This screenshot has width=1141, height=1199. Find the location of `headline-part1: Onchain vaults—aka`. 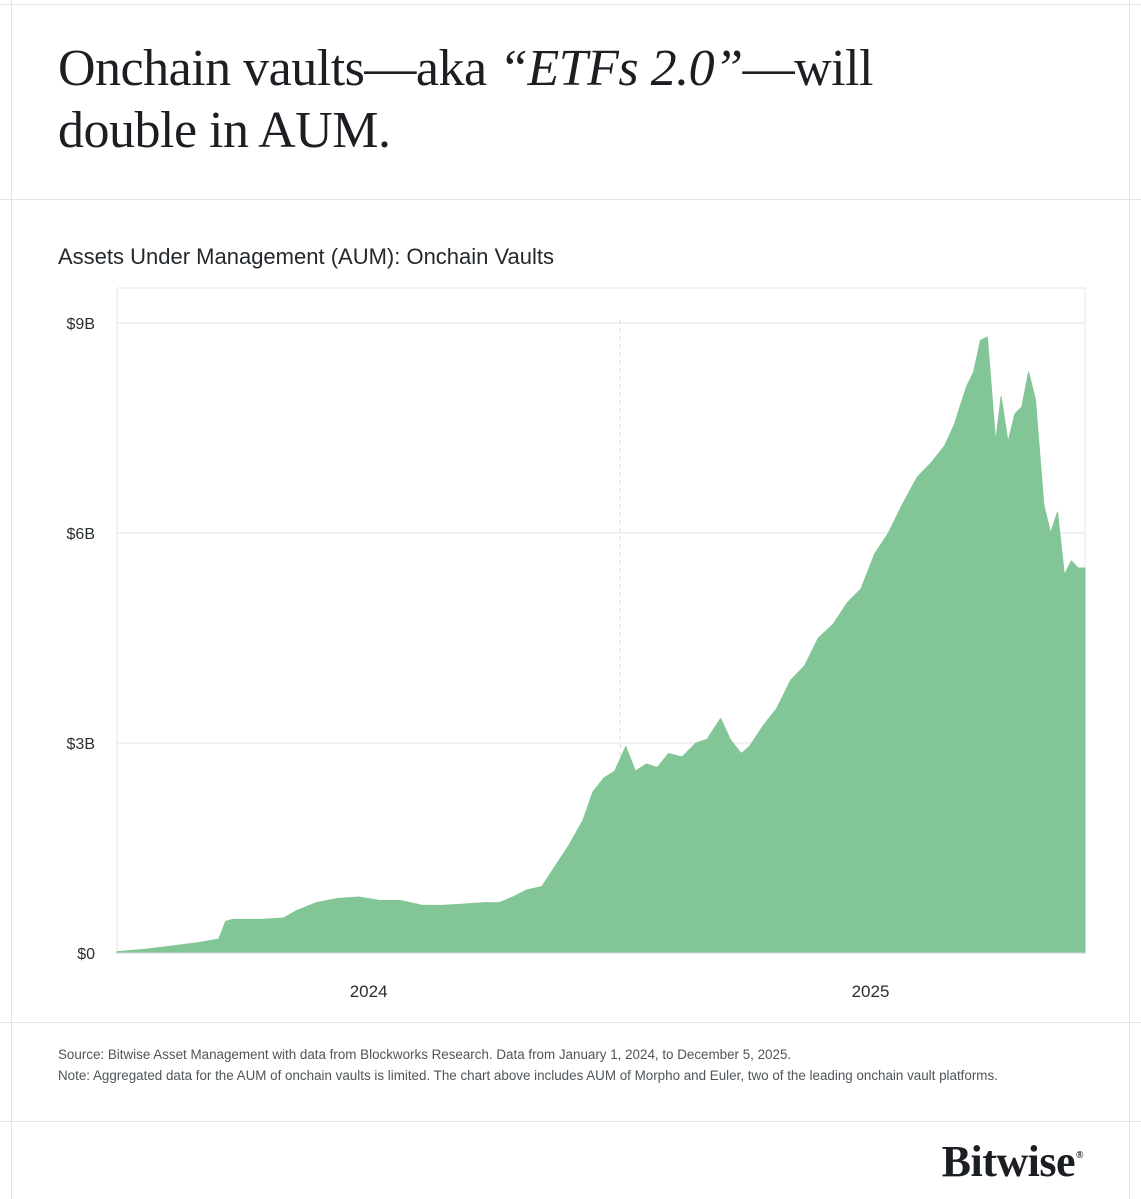

headline-part1: Onchain vaults—aka is located at coordinates (279, 68).